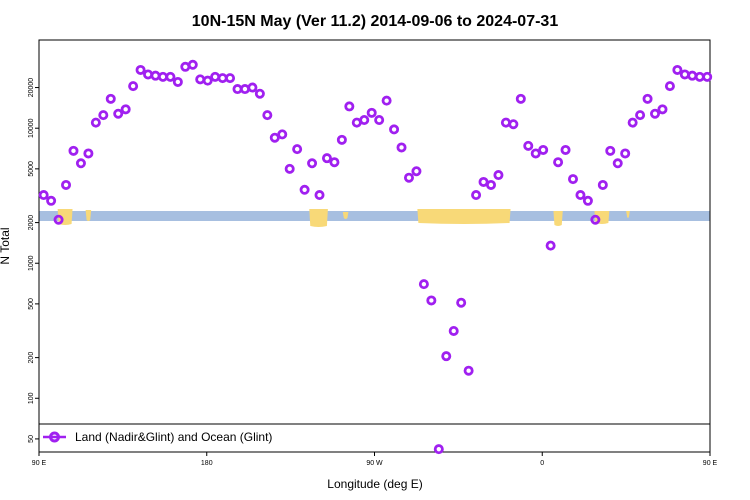 The width and height of the screenshot is (750, 500). What do you see at coordinates (31, 88) in the screenshot?
I see `y-tick-label: 20000` at bounding box center [31, 88].